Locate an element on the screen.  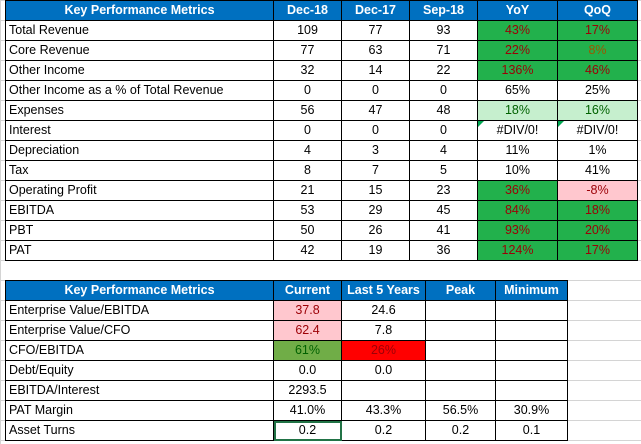
cell-qoq: 41% is located at coordinates (597, 170).